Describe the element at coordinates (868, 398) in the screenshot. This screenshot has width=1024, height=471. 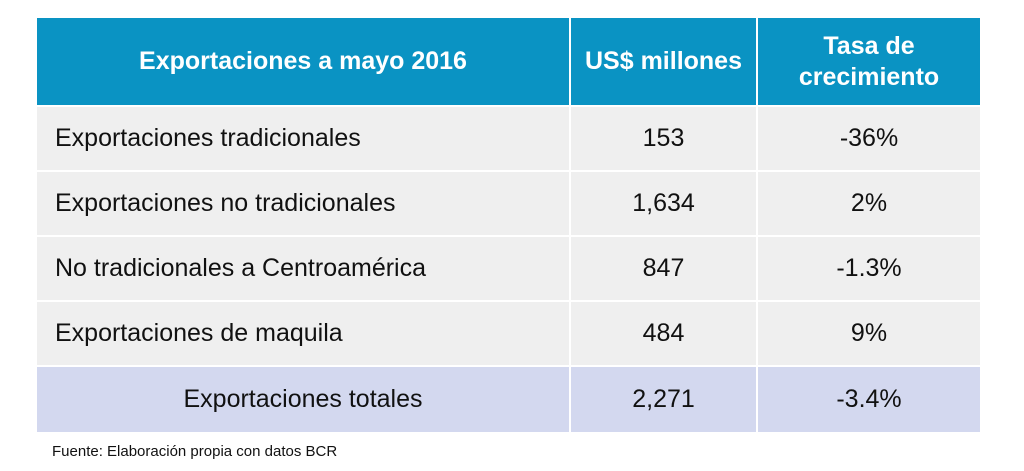
I see `table-cell: -3.4%` at that location.